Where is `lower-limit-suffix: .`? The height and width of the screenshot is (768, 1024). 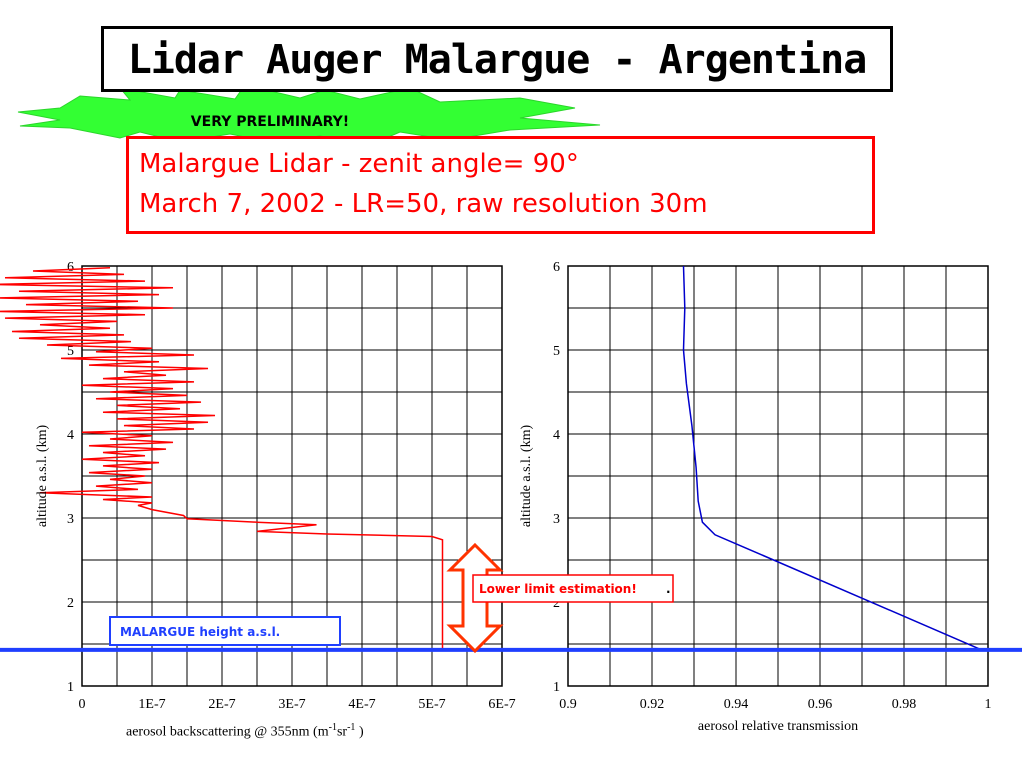
lower-limit-suffix: . is located at coordinates (668, 589).